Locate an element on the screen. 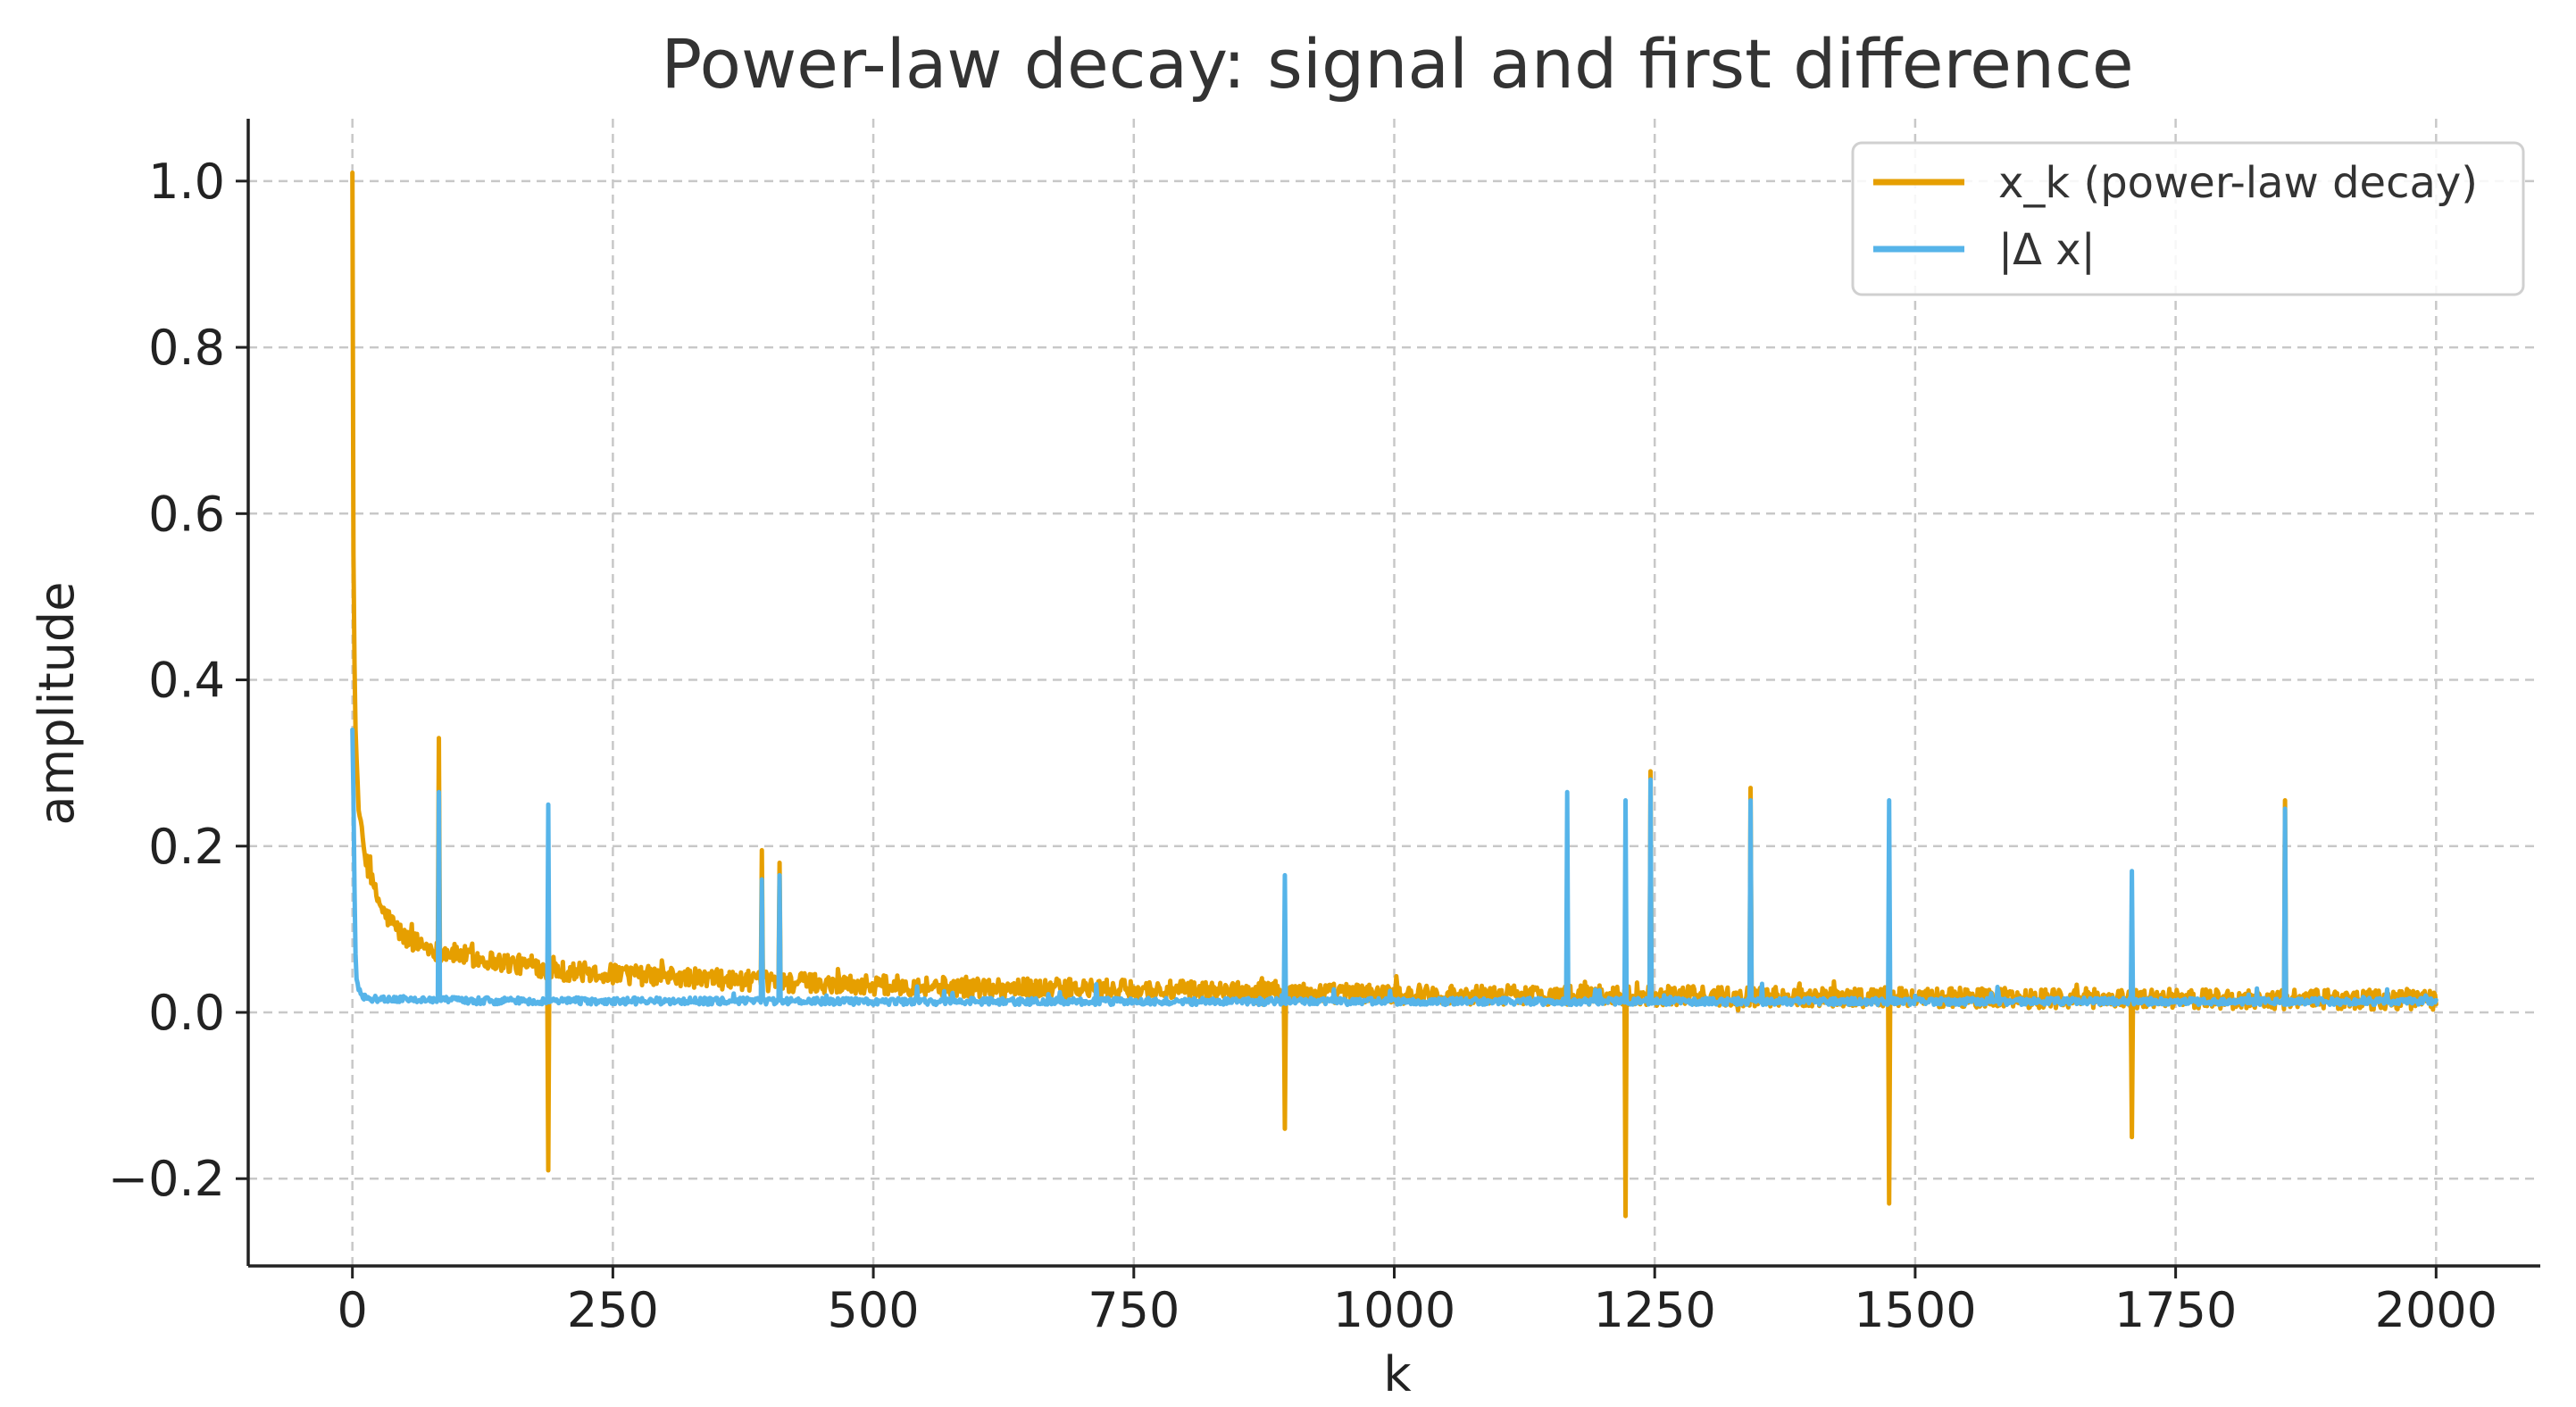 Image resolution: width=2576 pixels, height=1407 pixels. y-tick-label: 0.2 is located at coordinates (186, 847).